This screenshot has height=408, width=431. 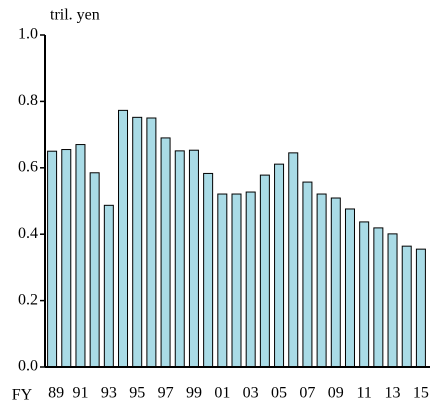 What do you see at coordinates (109, 393) in the screenshot?
I see `x-tick-label: 93` at bounding box center [109, 393].